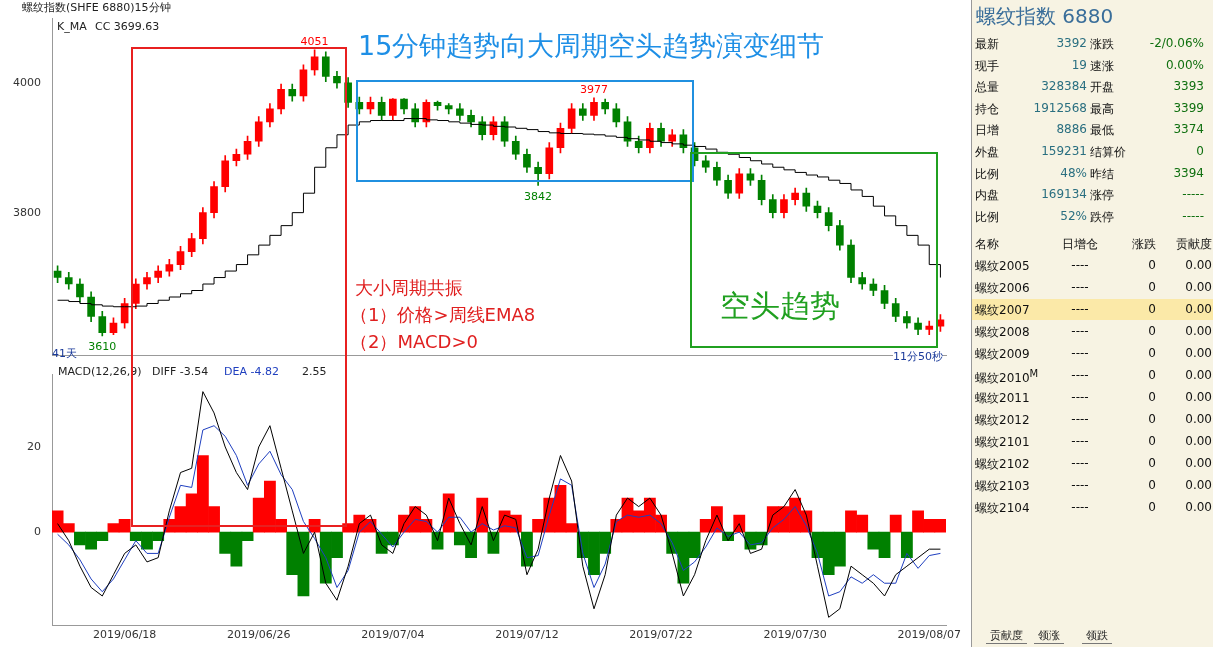 This screenshot has height=647, width=1213. I want to click on text: 最高, so click(1102, 109).